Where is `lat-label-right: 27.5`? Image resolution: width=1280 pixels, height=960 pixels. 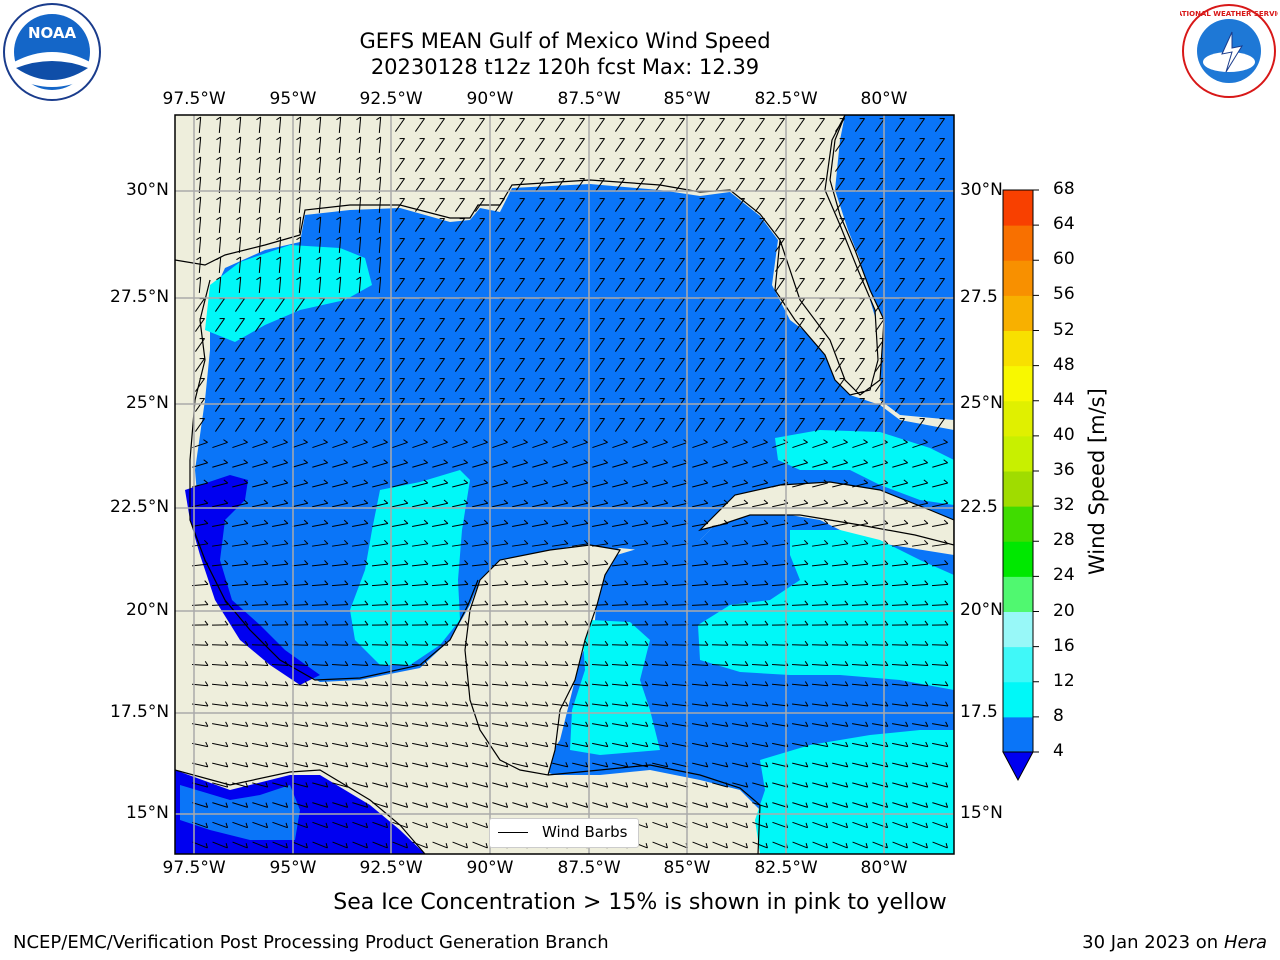
lat-label-right: 27.5 is located at coordinates (979, 297).